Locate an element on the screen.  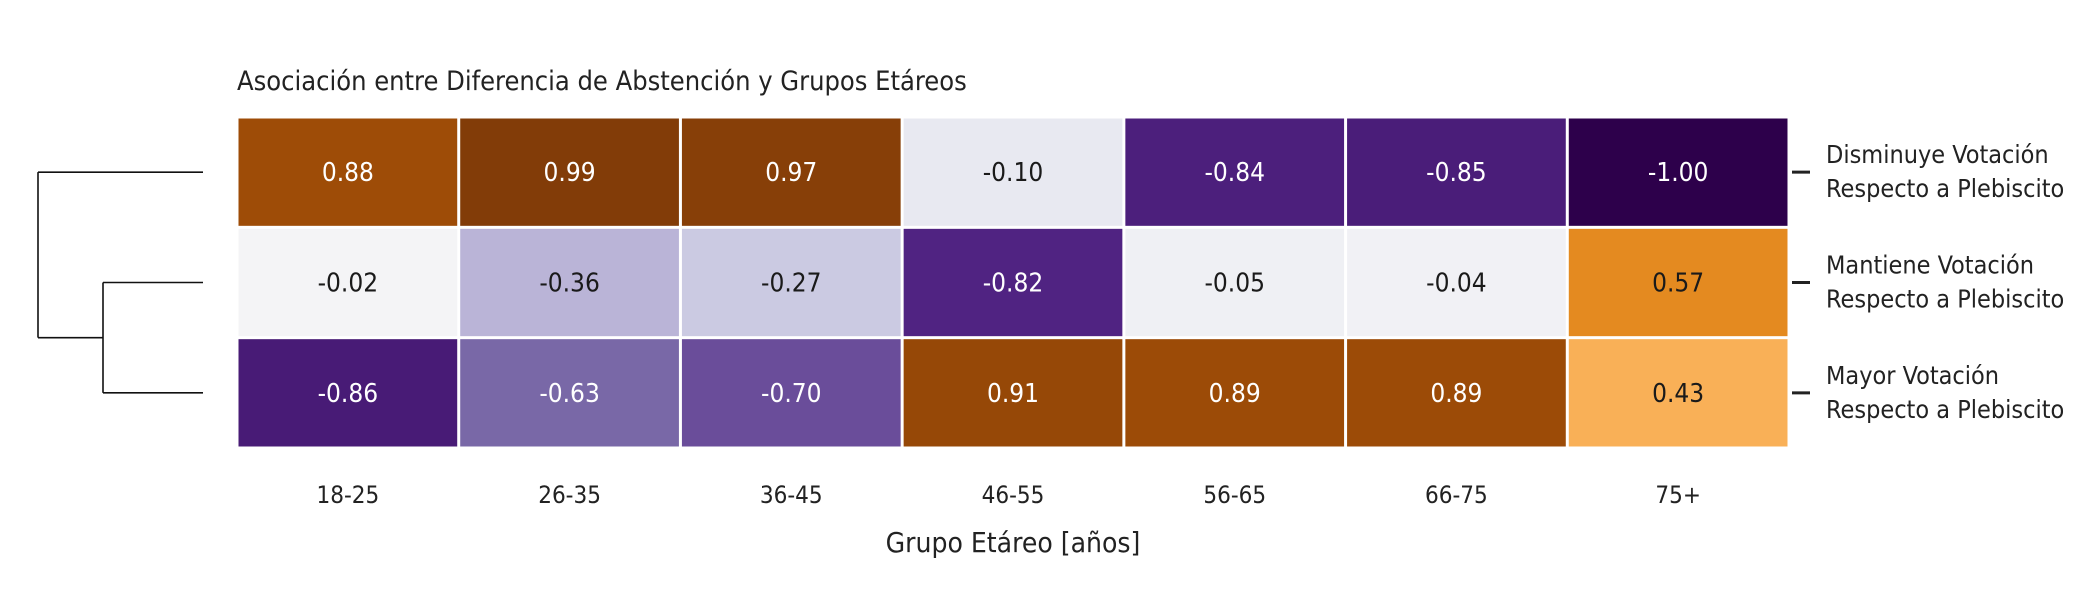
x-tick-label: 46-55 is located at coordinates (1013, 495).